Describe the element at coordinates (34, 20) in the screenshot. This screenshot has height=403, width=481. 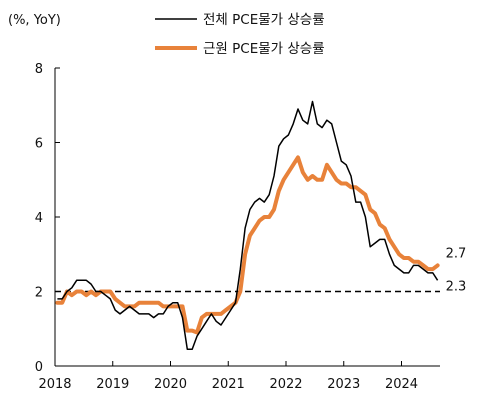
I see `y-axis-unit-label: (%, YoY)` at that location.